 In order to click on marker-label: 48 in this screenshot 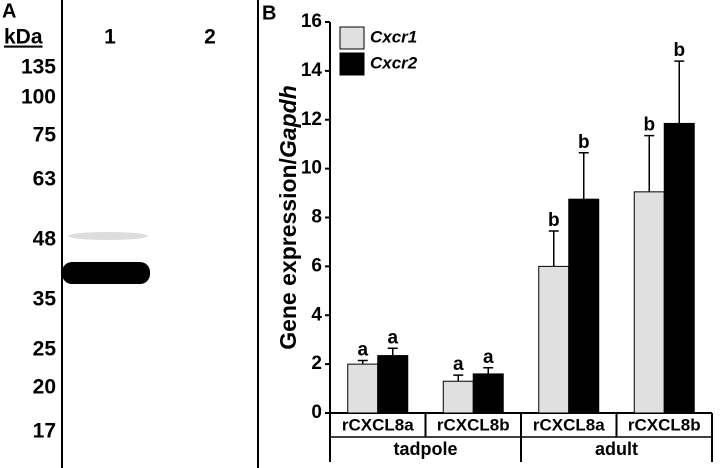, I will do `click(45, 239)`.